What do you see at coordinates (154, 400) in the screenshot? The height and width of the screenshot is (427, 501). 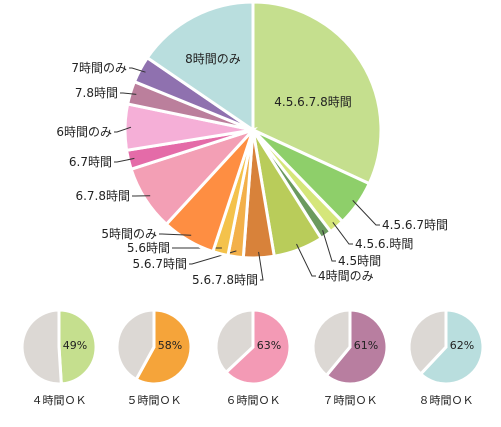 I see `pie-caption: ５時間ＯＫ` at bounding box center [154, 400].